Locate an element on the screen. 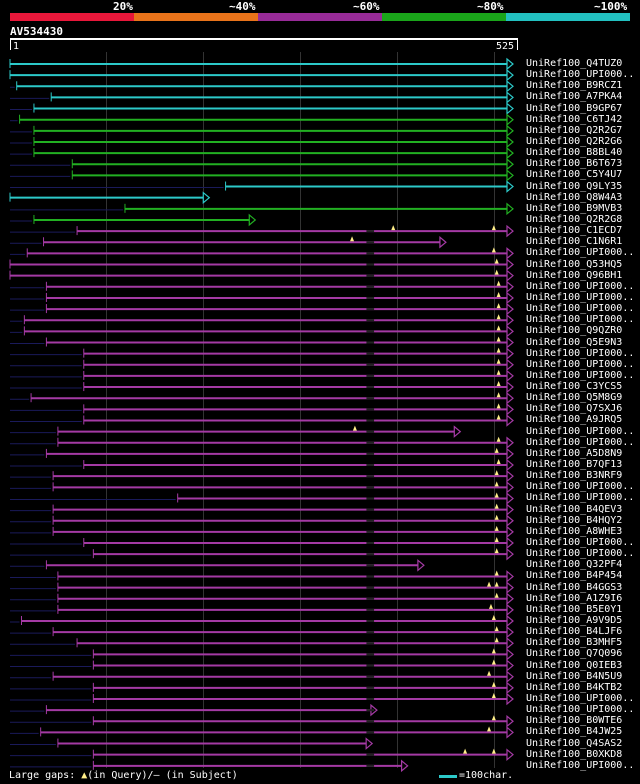  hit-label: UniRef100_Q0IEB3 is located at coordinates (574, 665).